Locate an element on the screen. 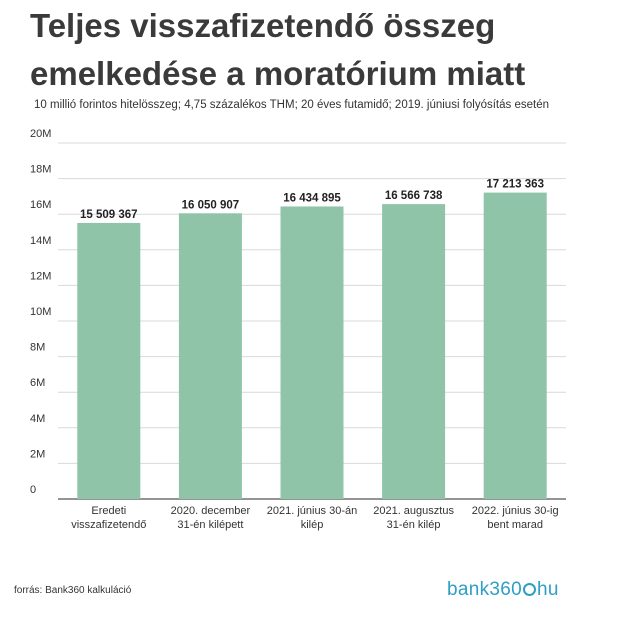  y-tick-label: 16M is located at coordinates (40, 205).